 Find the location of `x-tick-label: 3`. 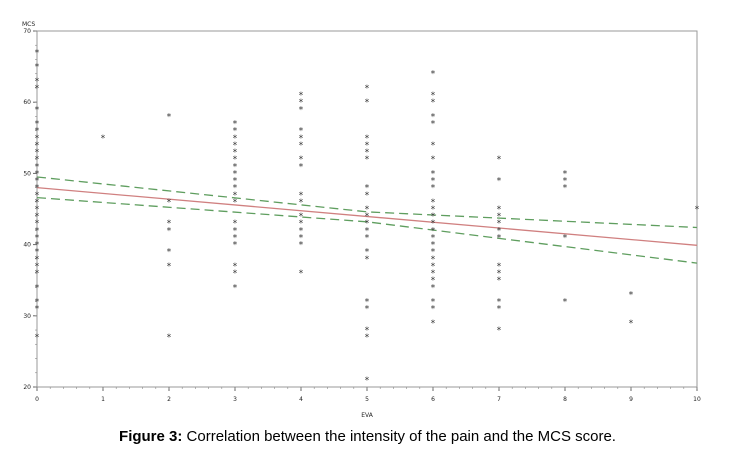

x-tick-label: 3 is located at coordinates (235, 399).